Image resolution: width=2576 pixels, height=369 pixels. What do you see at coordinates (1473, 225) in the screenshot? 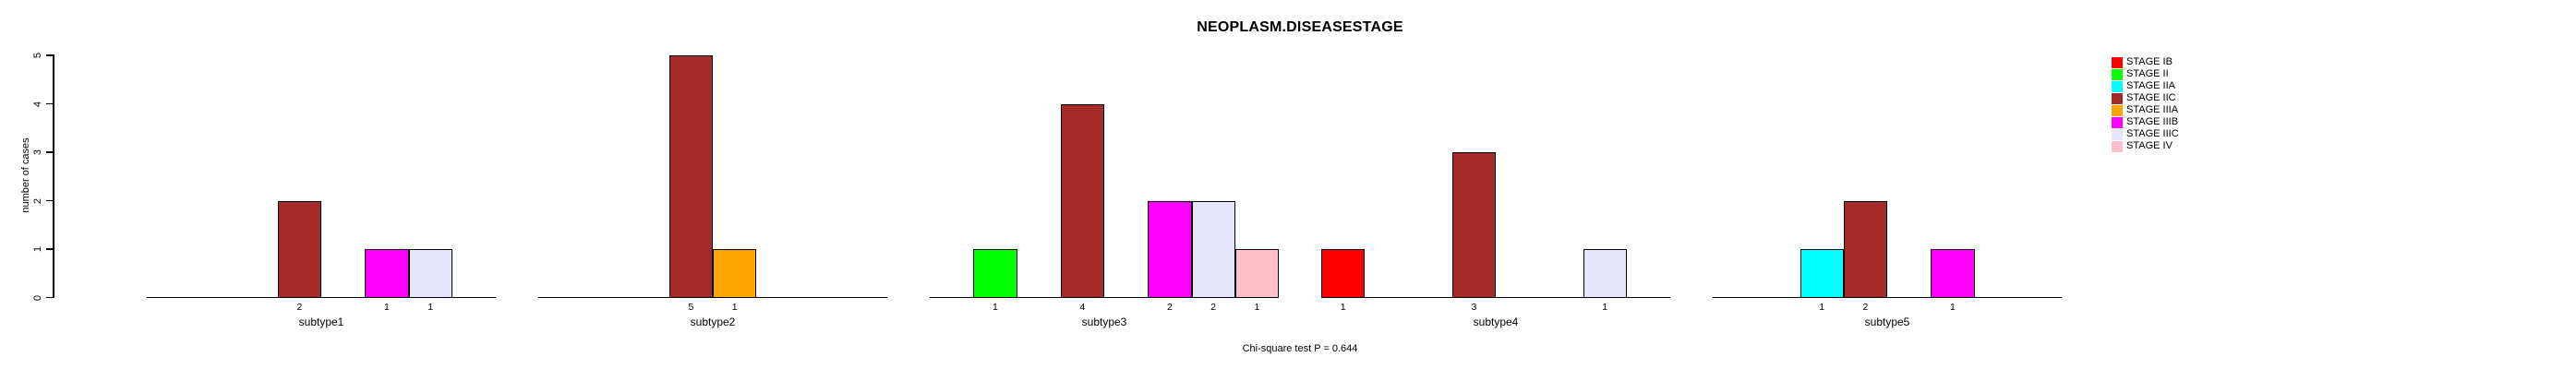
I see `bar-subtype4-stage-iic` at bounding box center [1473, 225].